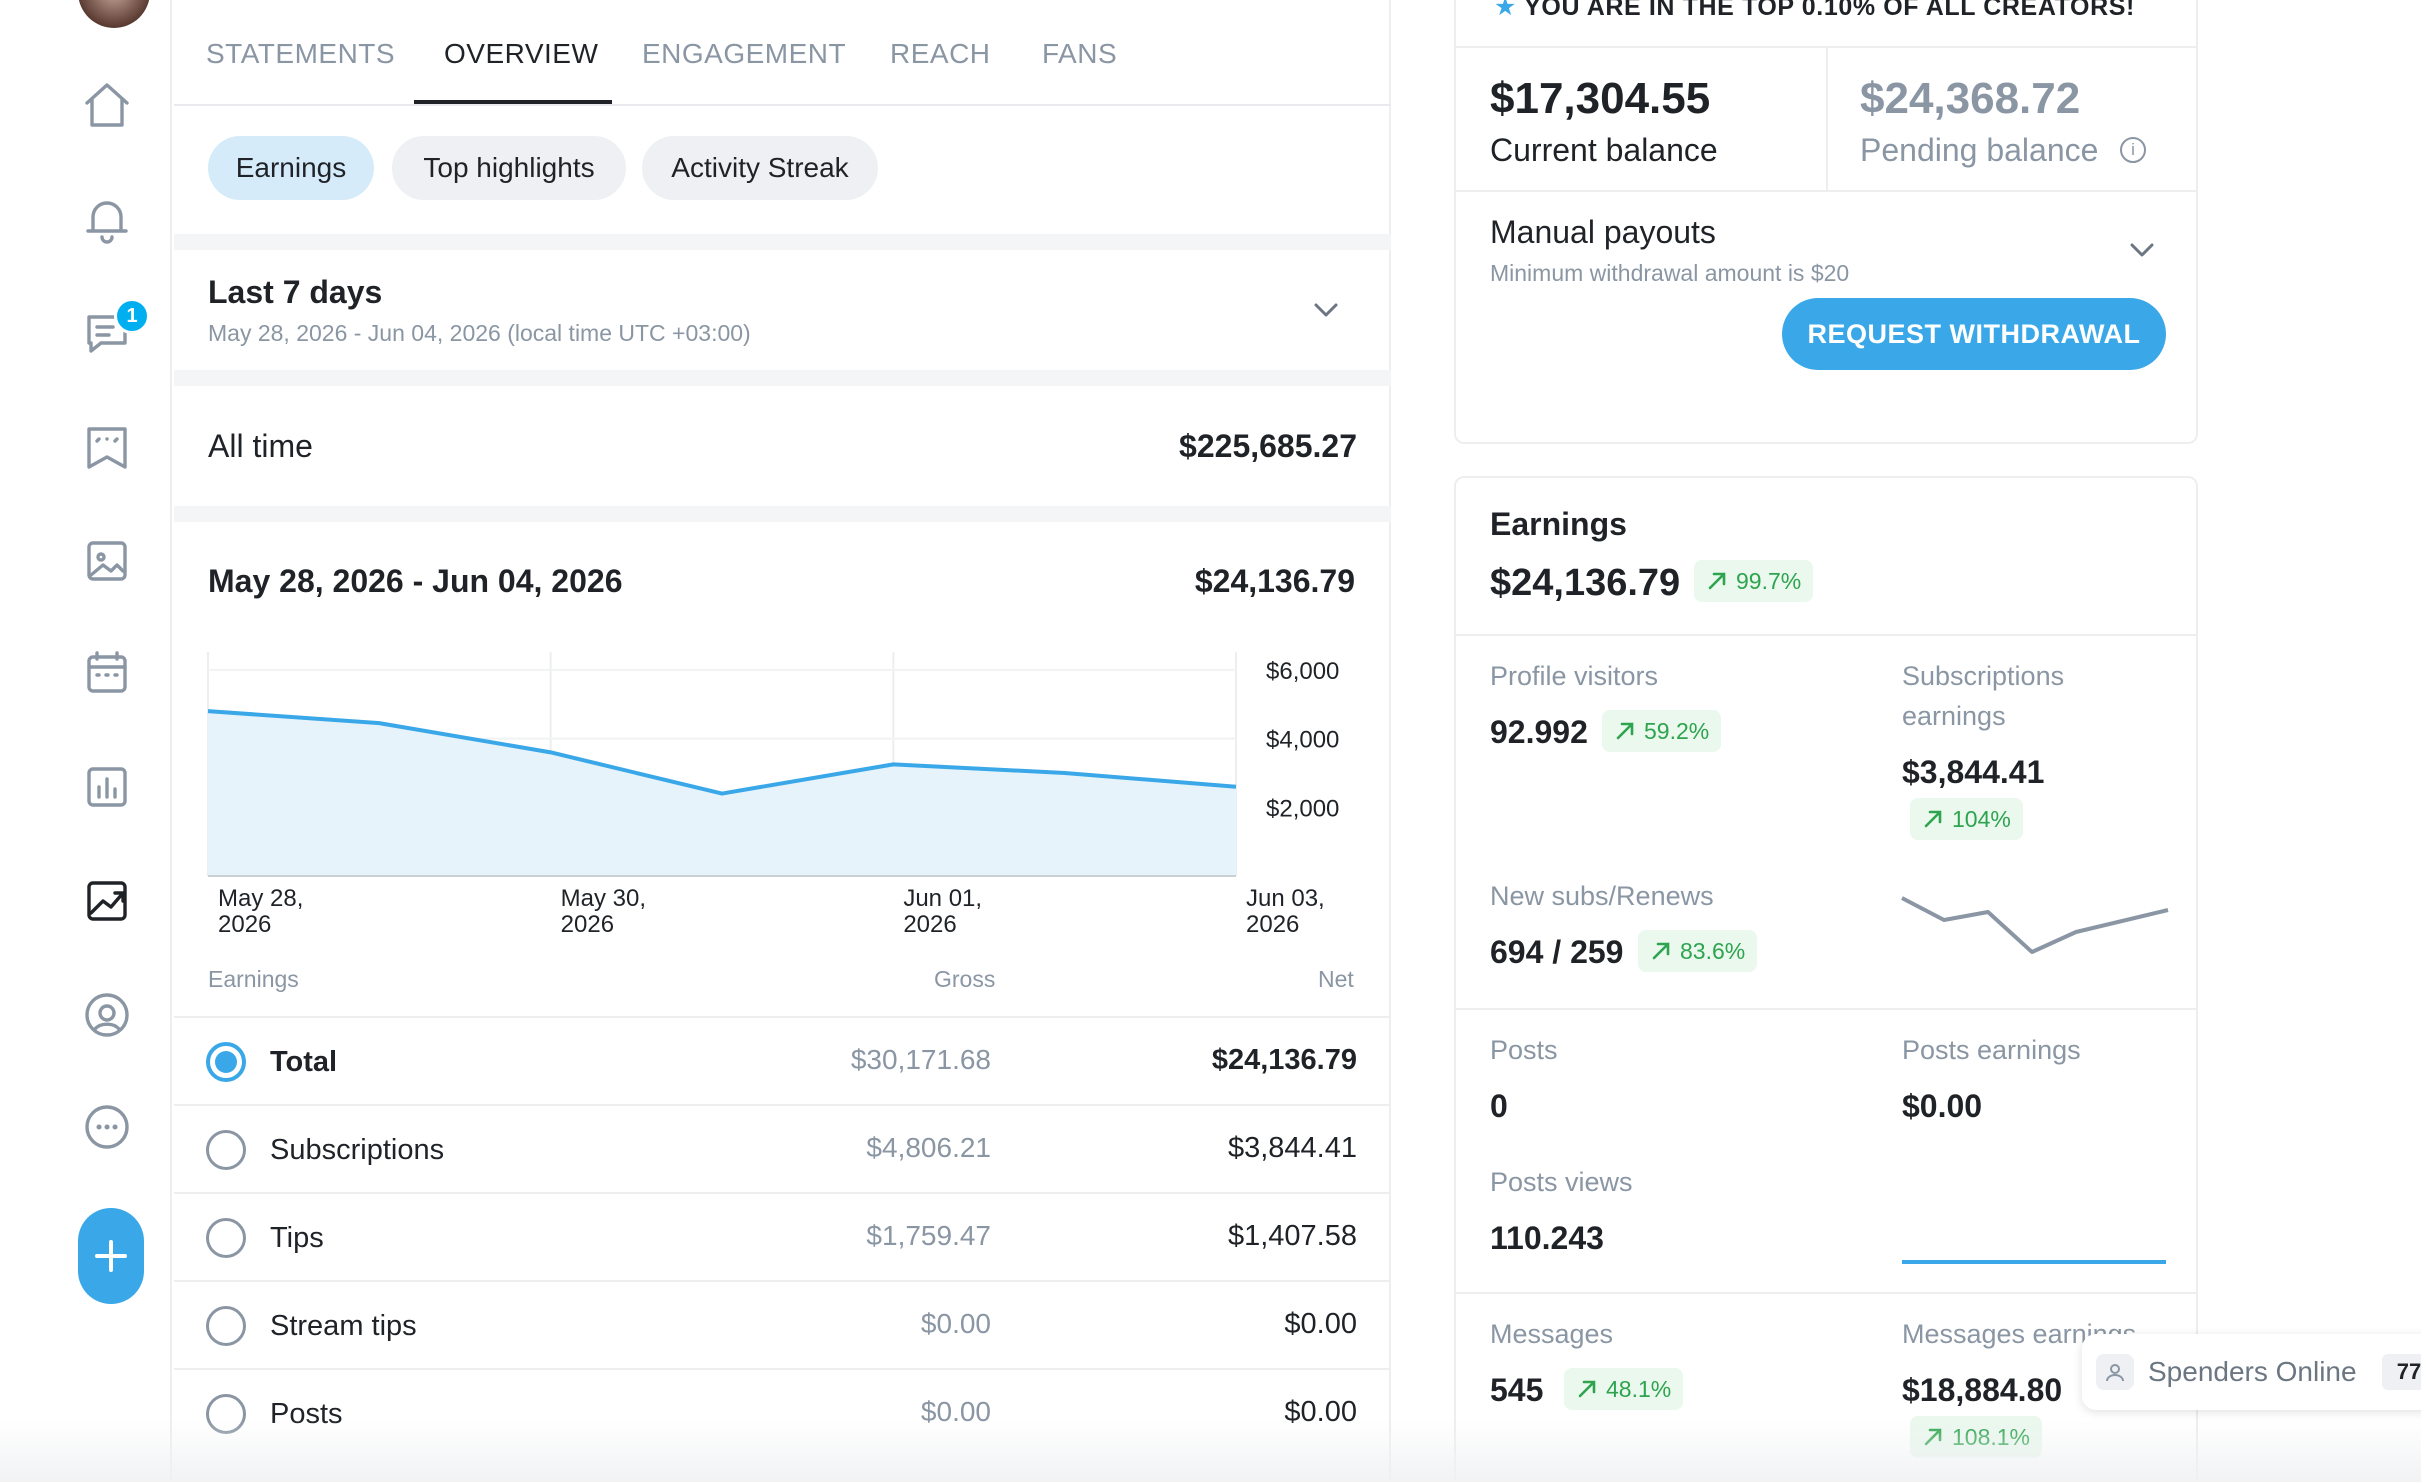 The height and width of the screenshot is (1482, 2421). I want to click on info-icon: i, so click(2133, 150).